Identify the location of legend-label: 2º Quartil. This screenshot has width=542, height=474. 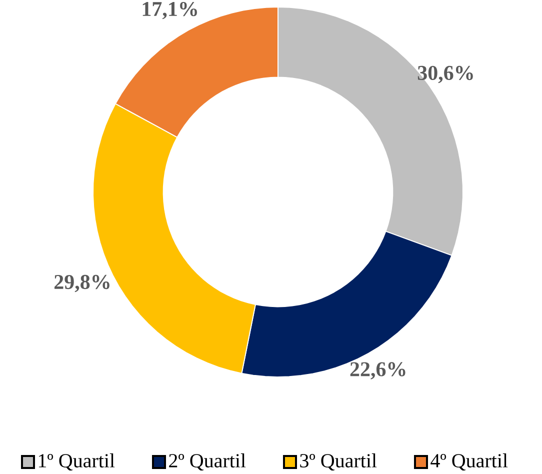
(207, 462).